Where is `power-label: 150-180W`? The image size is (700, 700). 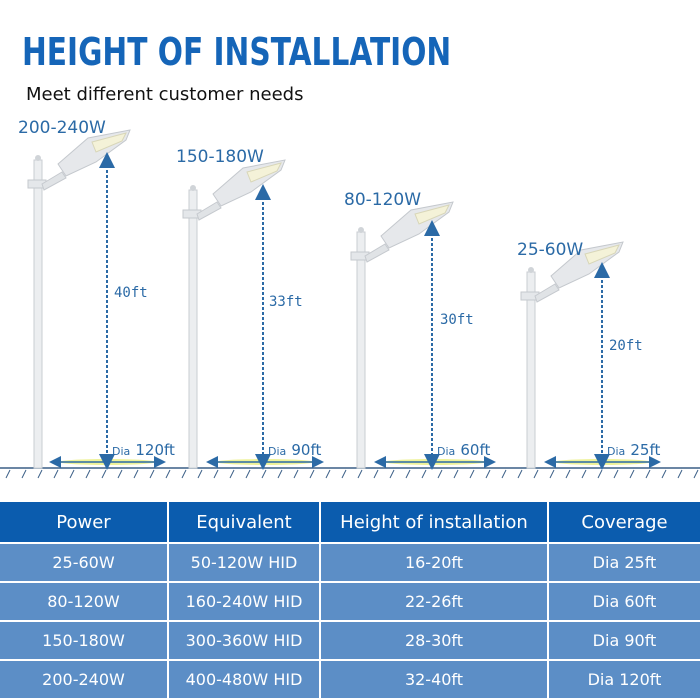 power-label: 150-180W is located at coordinates (220, 157).